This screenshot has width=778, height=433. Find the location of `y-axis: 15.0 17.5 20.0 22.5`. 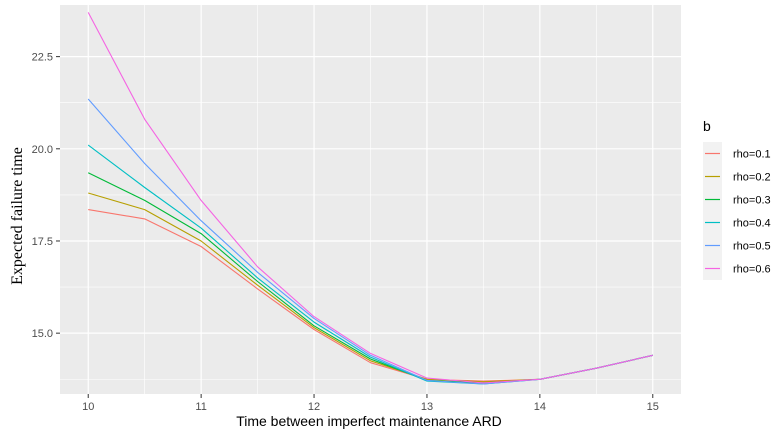

y-axis: 15.0 17.5 20.0 22.5 is located at coordinates (46, 196).